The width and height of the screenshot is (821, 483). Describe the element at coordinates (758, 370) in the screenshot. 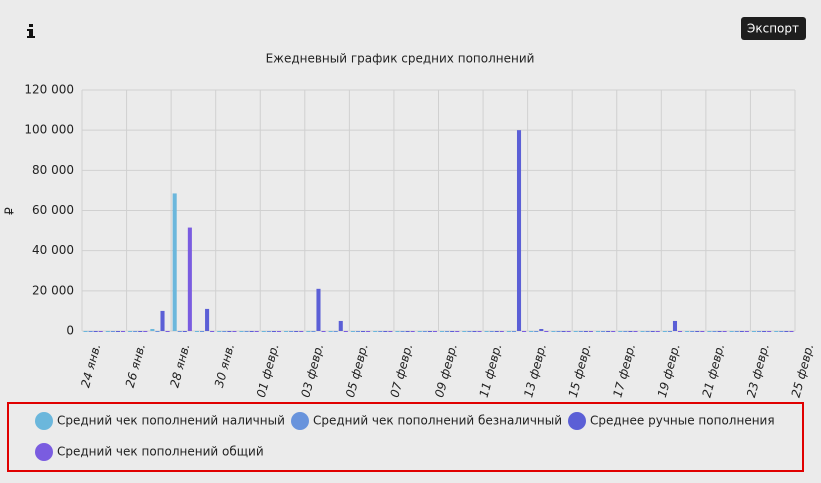

I see `x-tick-label: 23 февр.` at that location.